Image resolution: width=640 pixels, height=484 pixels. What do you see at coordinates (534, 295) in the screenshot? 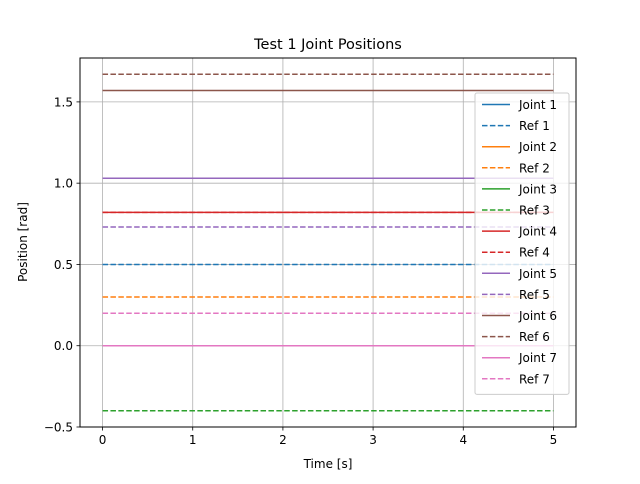
I see `legend-label: Ref 5` at bounding box center [534, 295].